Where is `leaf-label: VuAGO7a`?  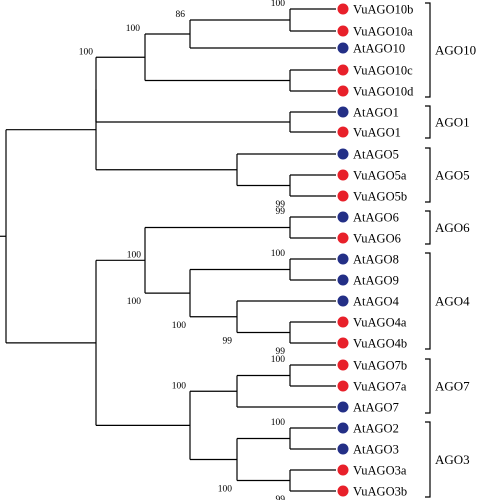
leaf-label: VuAGO7a is located at coordinates (380, 387).